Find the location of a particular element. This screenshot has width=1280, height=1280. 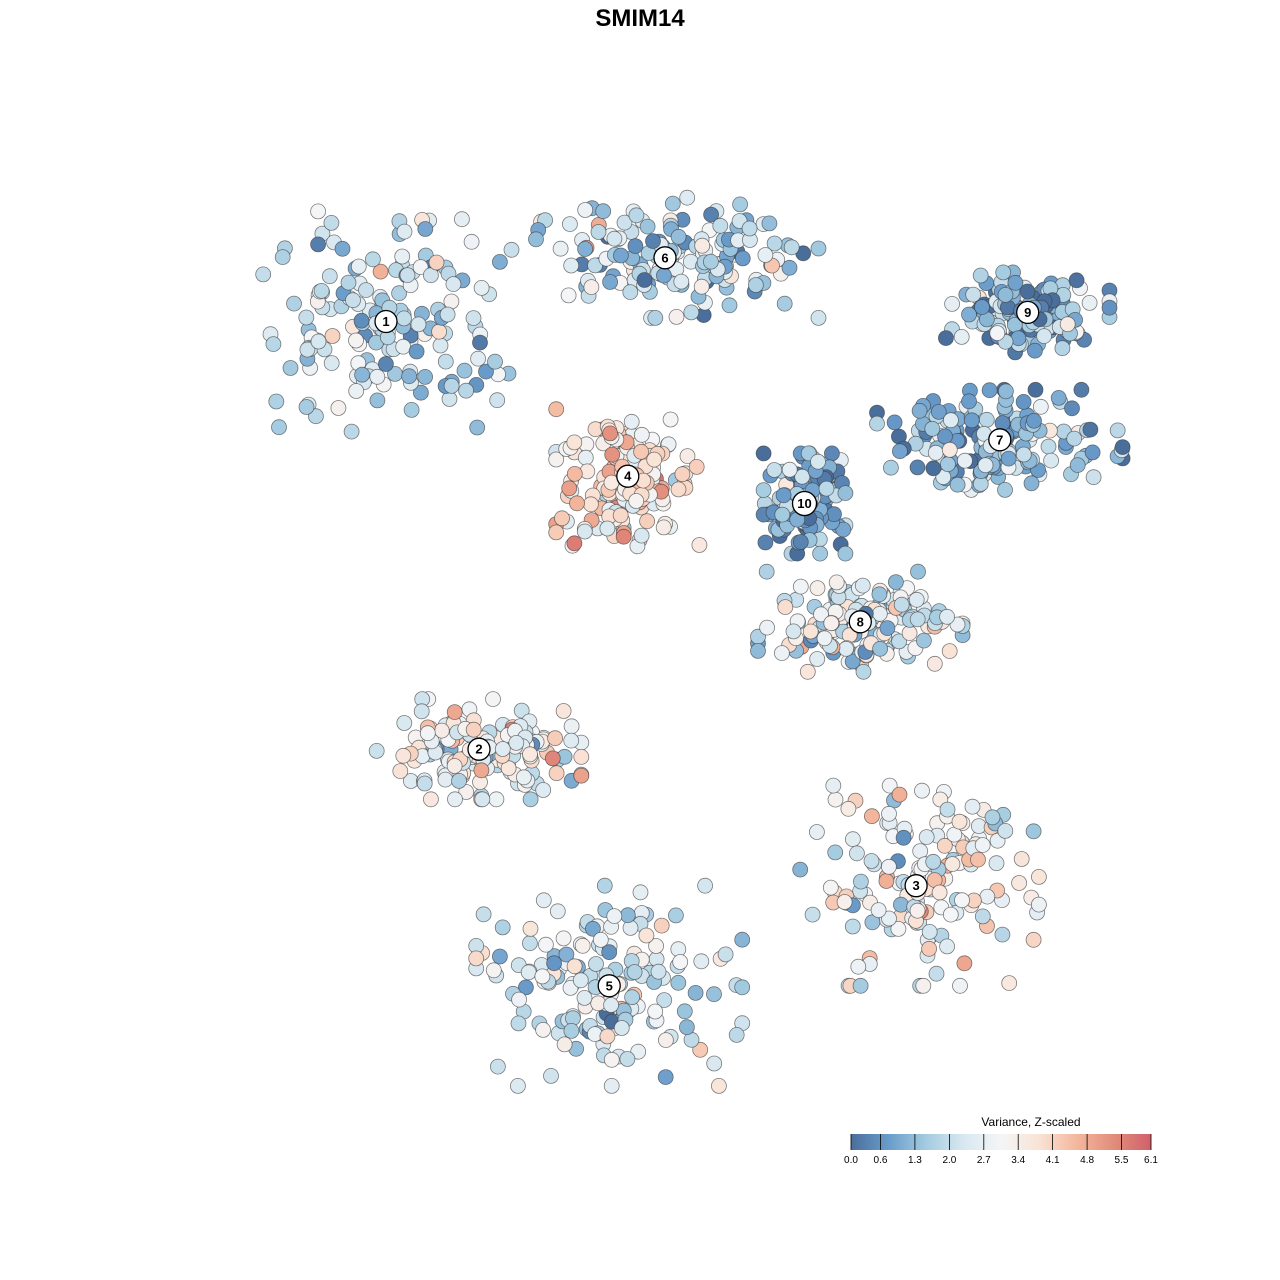

cluster-label-1: 1 is located at coordinates (386, 321).